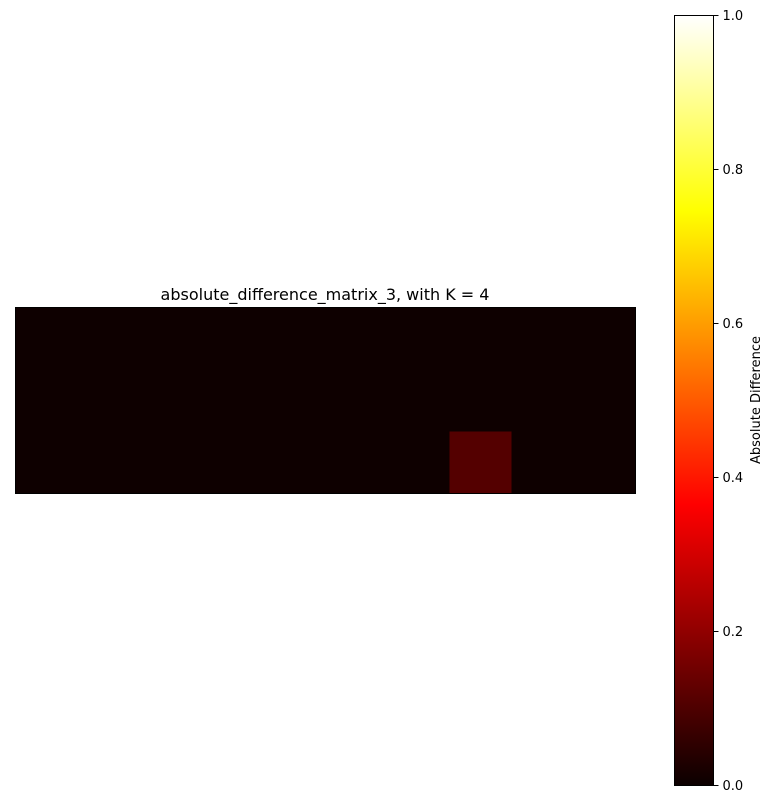 The image size is (773, 804). What do you see at coordinates (418, 338) in the screenshot?
I see `heatmap-cell-r0-c6` at bounding box center [418, 338].